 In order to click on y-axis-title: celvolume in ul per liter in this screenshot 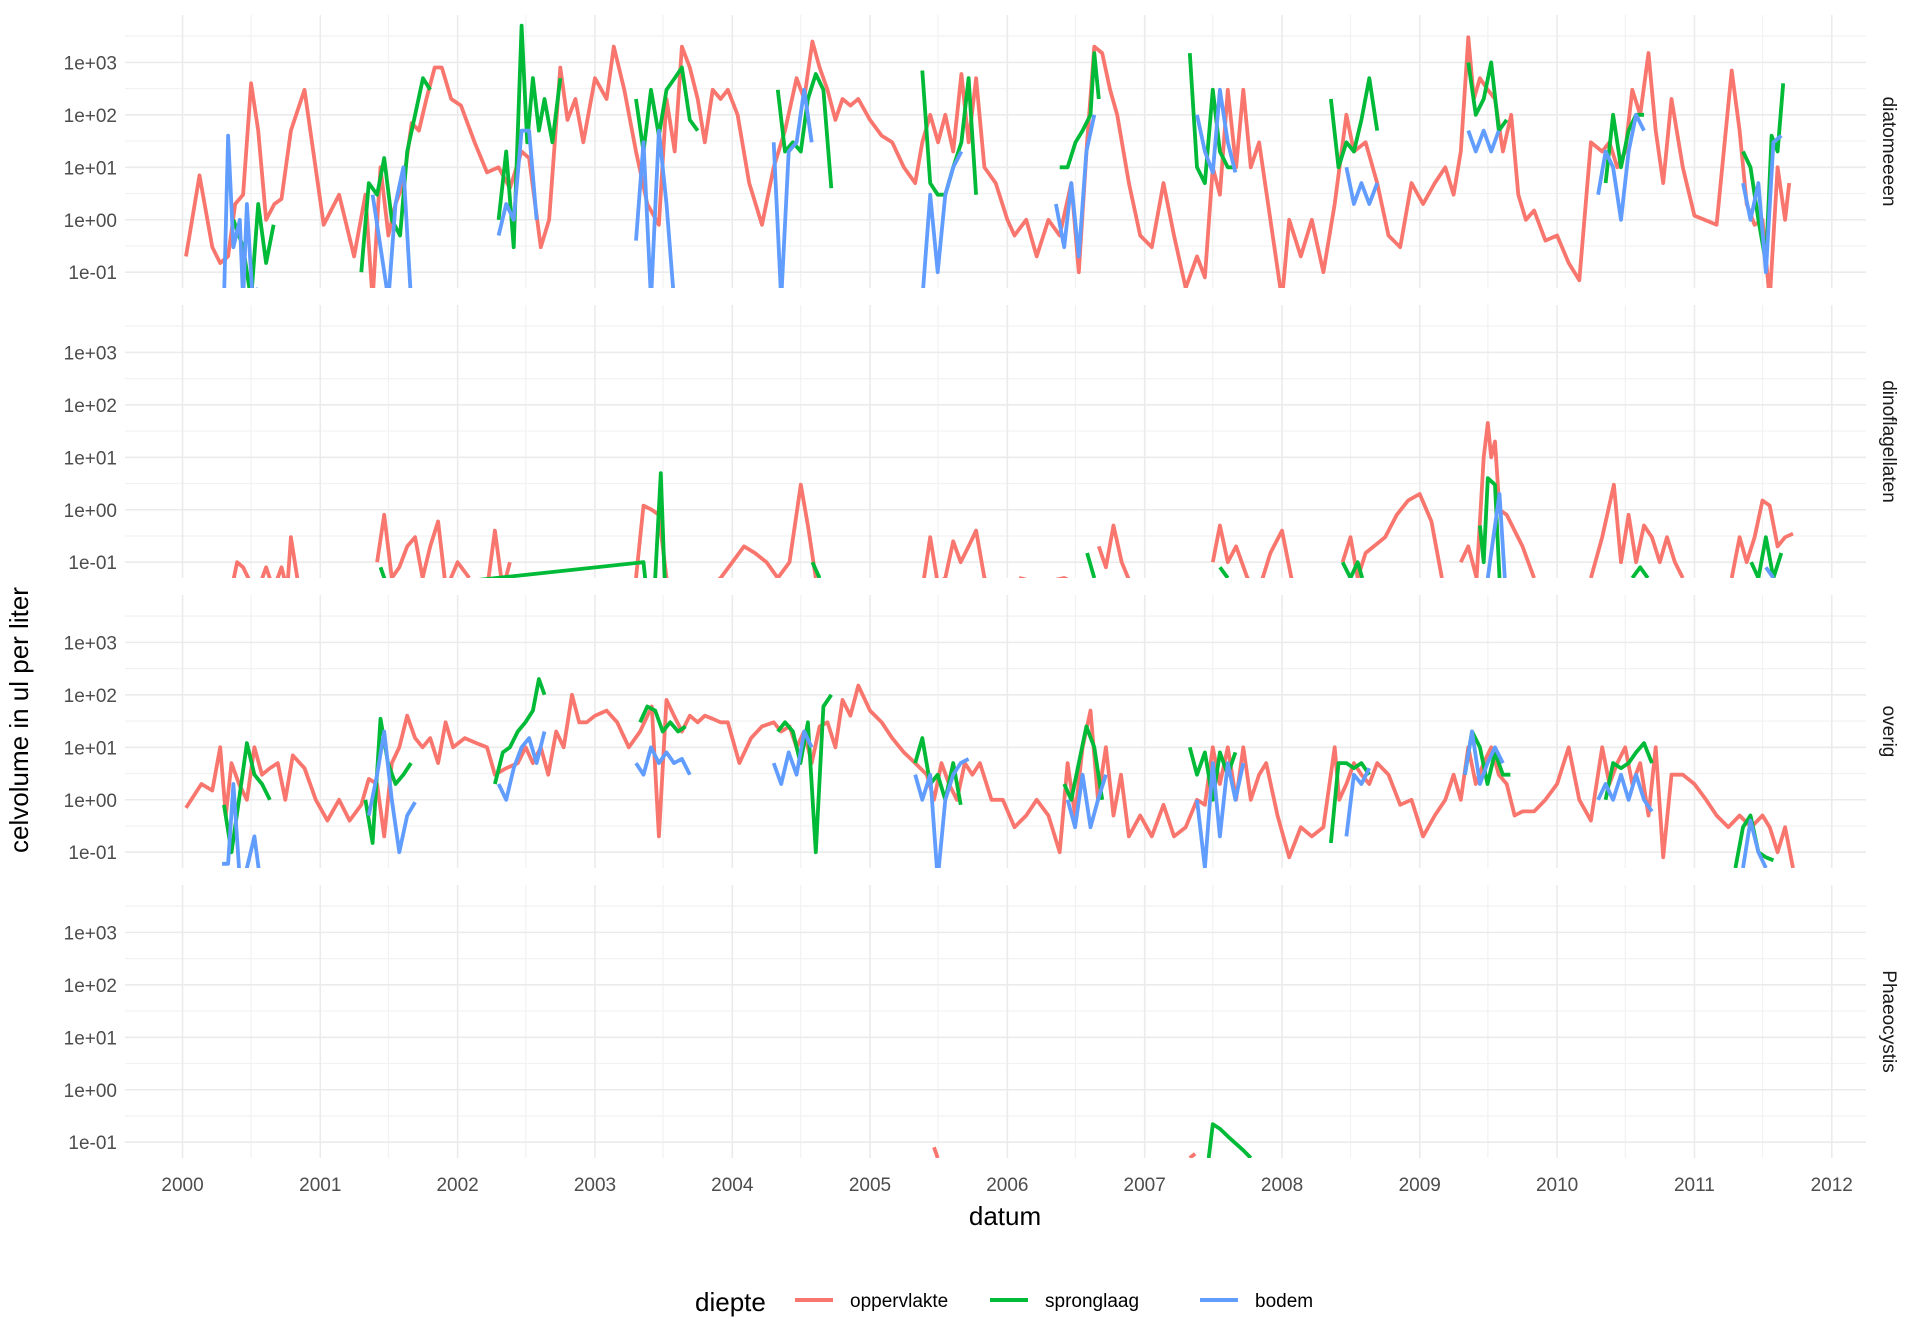, I will do `click(19, 720)`.